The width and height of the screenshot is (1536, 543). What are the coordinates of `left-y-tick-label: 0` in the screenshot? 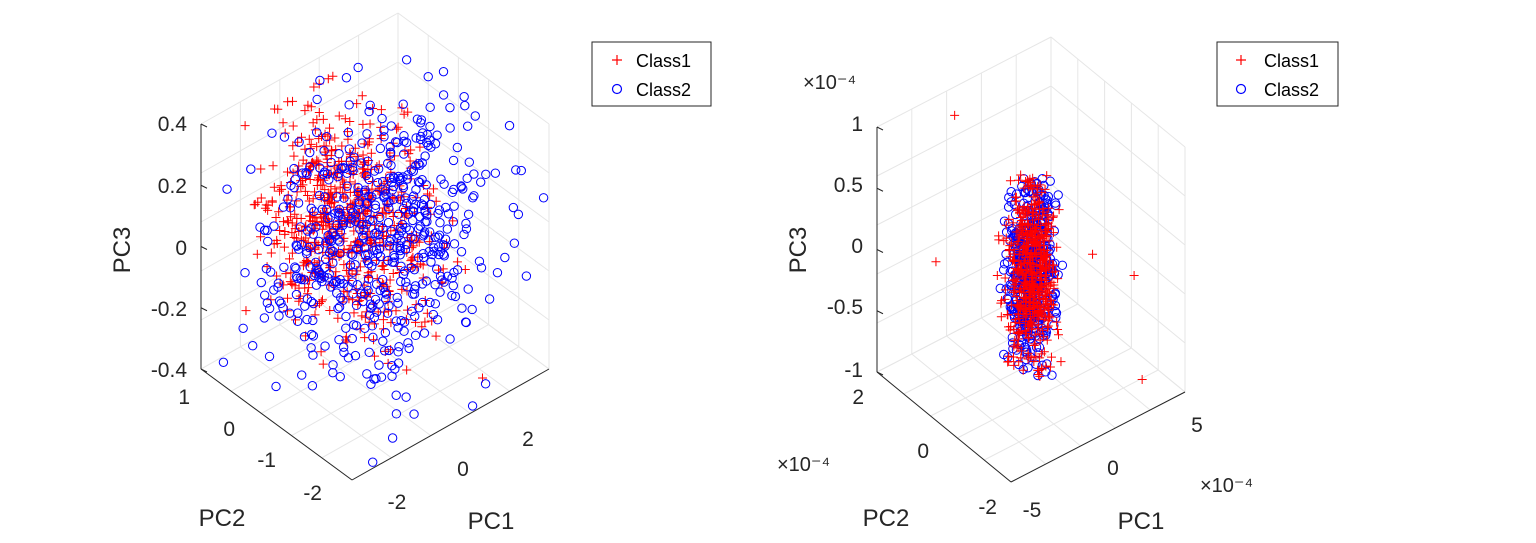 It's located at (229, 429).